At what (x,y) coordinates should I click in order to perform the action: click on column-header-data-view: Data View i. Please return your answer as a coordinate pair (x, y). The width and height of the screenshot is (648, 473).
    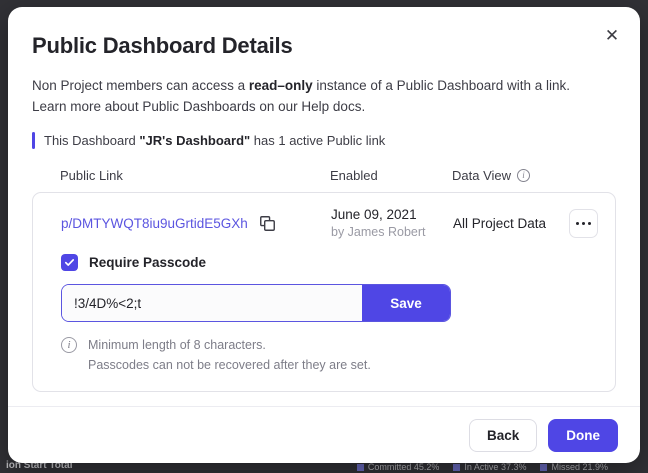
    Looking at the image, I should click on (532, 175).